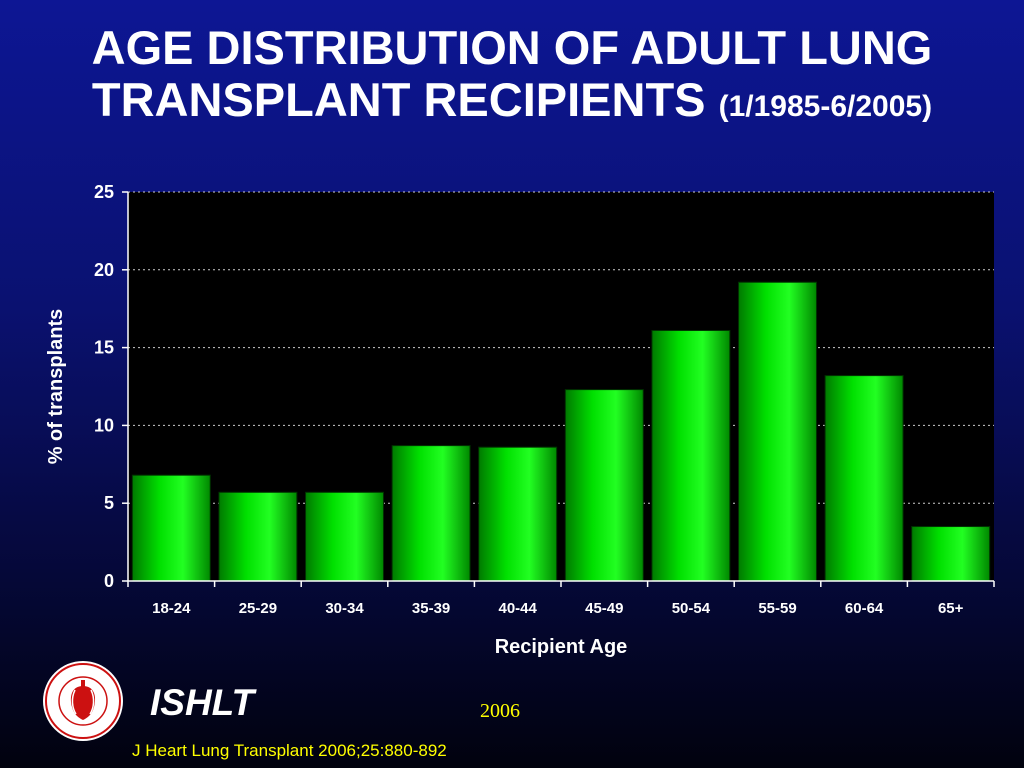 This screenshot has width=1024, height=768. I want to click on report-year: 2006, so click(500, 711).